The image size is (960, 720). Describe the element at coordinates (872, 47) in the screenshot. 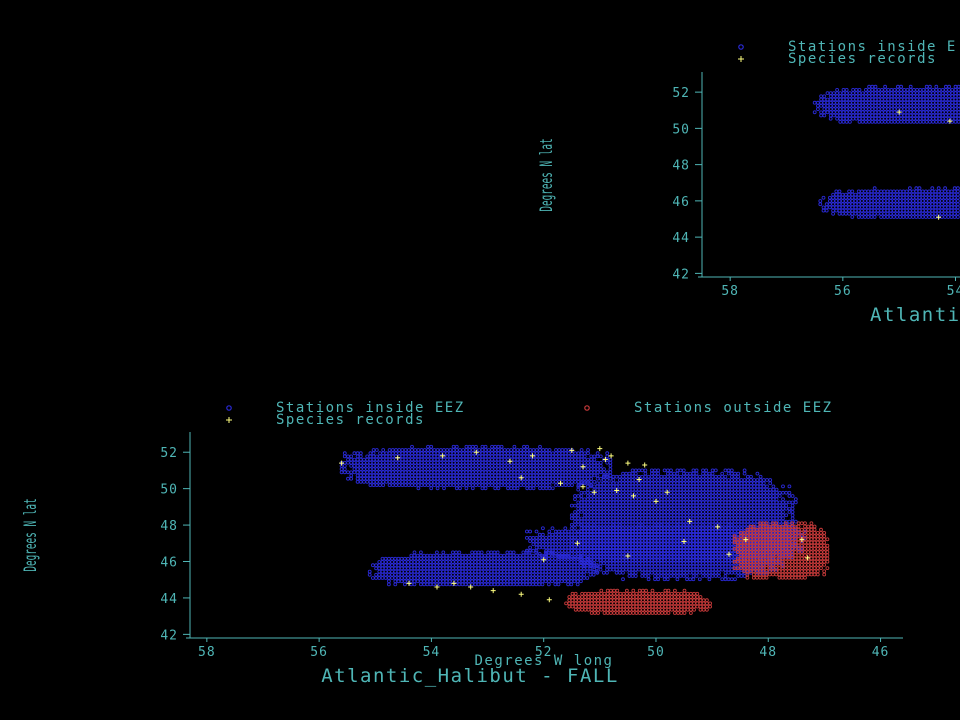

I see `legend-label-inside: Stations inside E` at that location.